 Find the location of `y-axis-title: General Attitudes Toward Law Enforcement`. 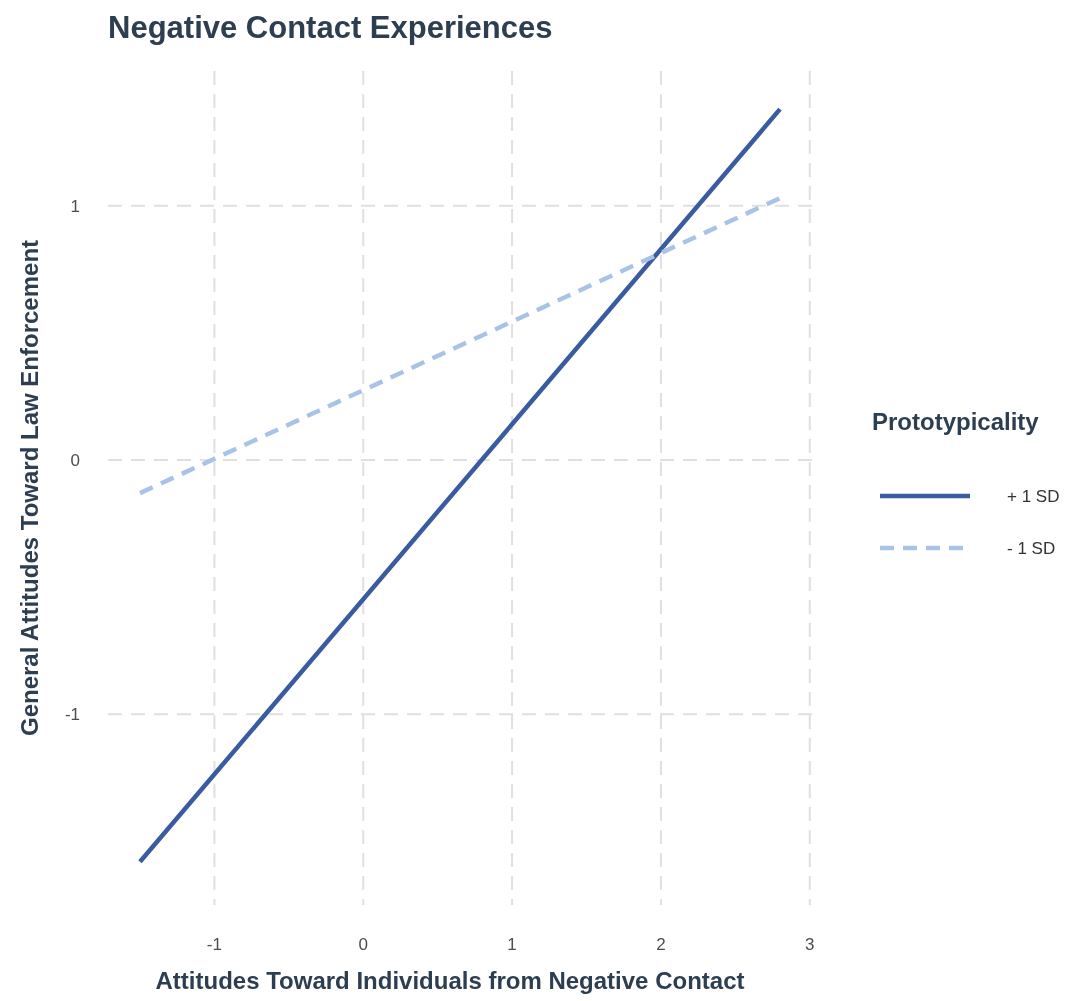

y-axis-title: General Attitudes Toward Law Enforcement is located at coordinates (29, 488).